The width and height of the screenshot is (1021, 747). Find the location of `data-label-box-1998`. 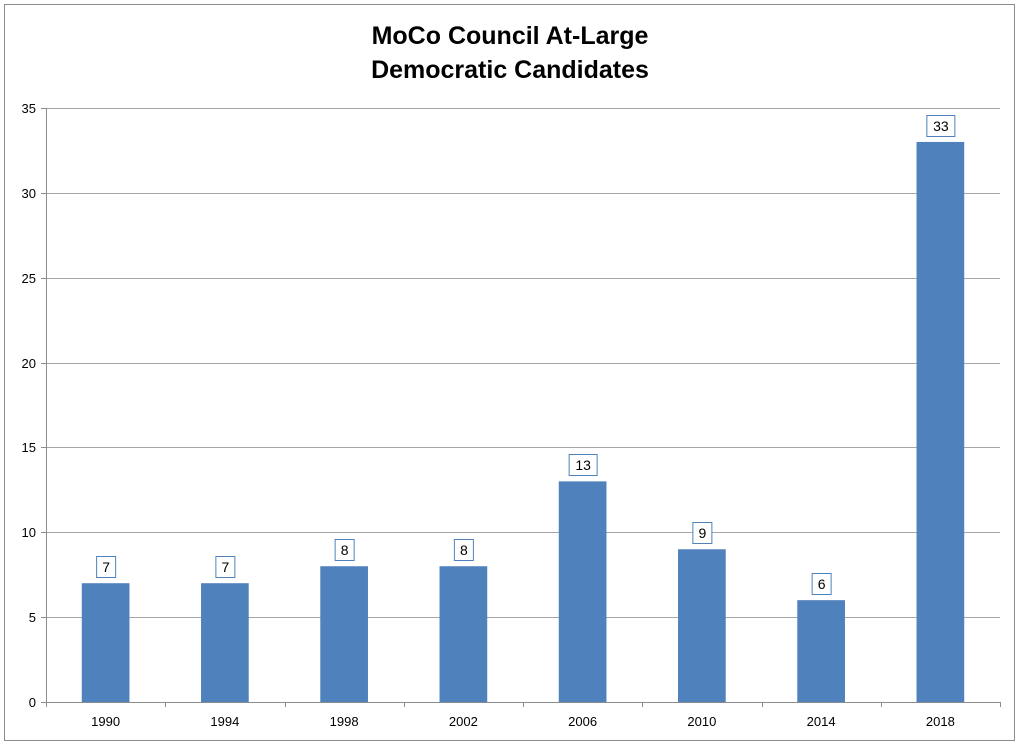

data-label-box-1998 is located at coordinates (344, 550).